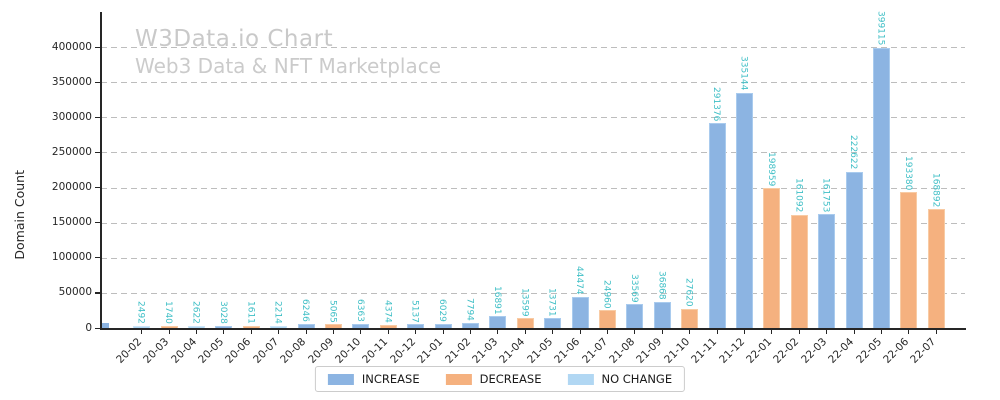 The height and width of the screenshot is (400, 1000). I want to click on chart-legend: INCREASE DECREASE NO CHANGE, so click(500, 379).